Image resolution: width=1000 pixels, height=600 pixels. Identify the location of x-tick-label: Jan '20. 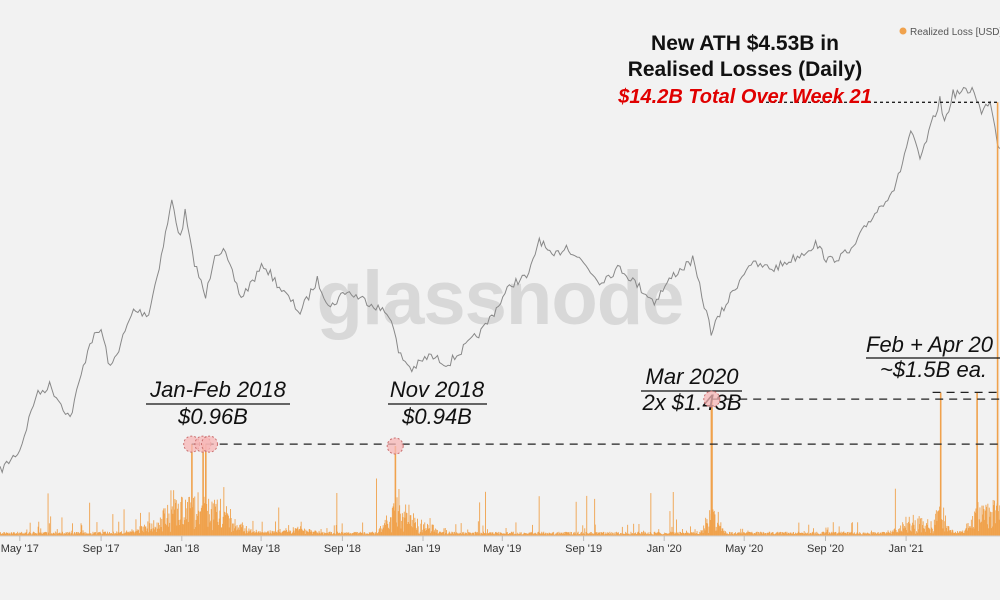
(664, 549).